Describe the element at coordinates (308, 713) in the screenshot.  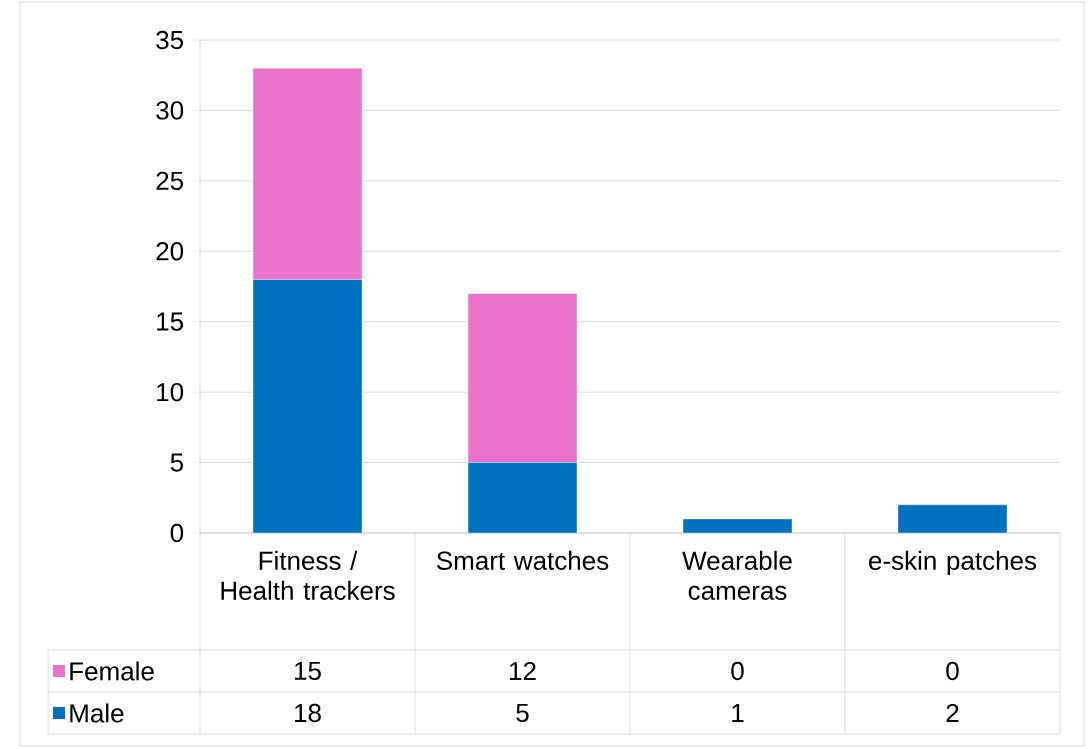
I see `data-label: 18` at that location.